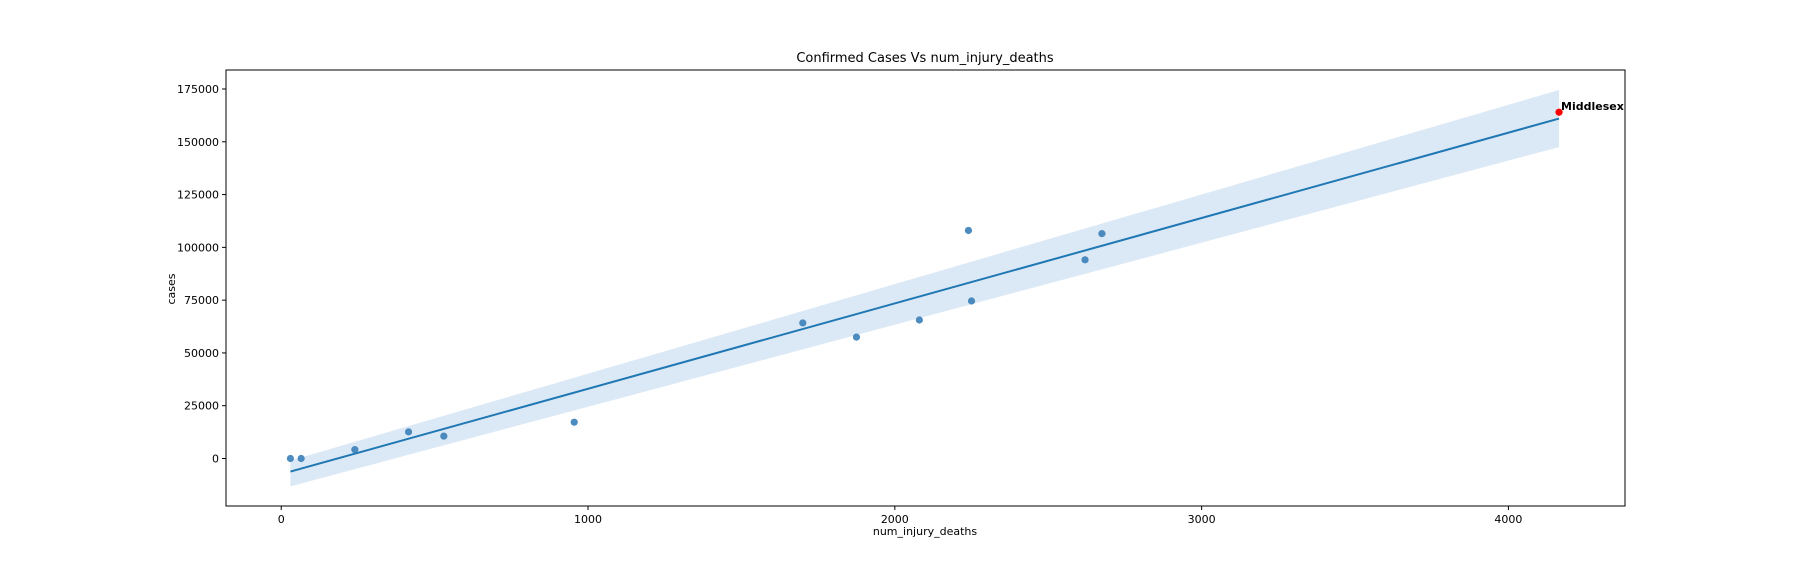 This screenshot has height=576, width=1800. Describe the element at coordinates (925, 58) in the screenshot. I see `chart-title: Confirmed Cases Vs num_injury_deaths` at that location.